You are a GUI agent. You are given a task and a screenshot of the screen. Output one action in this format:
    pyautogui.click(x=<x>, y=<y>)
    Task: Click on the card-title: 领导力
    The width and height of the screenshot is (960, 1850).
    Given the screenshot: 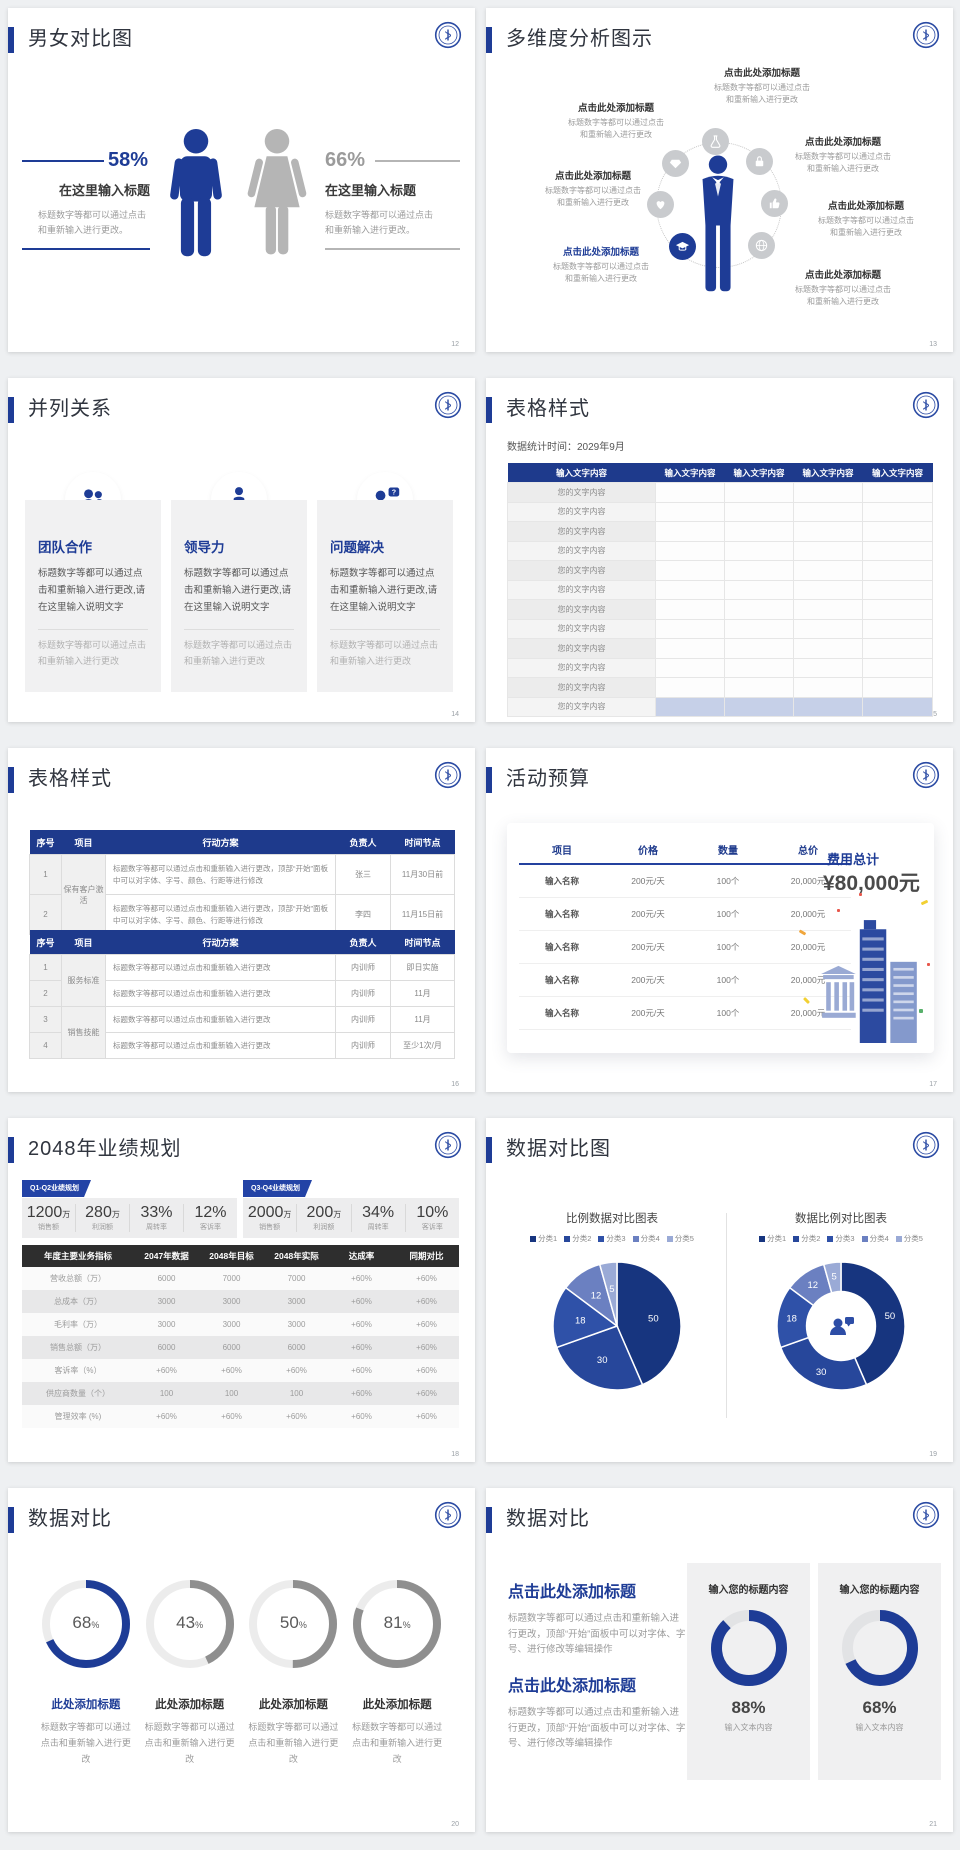 What is the action you would take?
    pyautogui.click(x=204, y=547)
    